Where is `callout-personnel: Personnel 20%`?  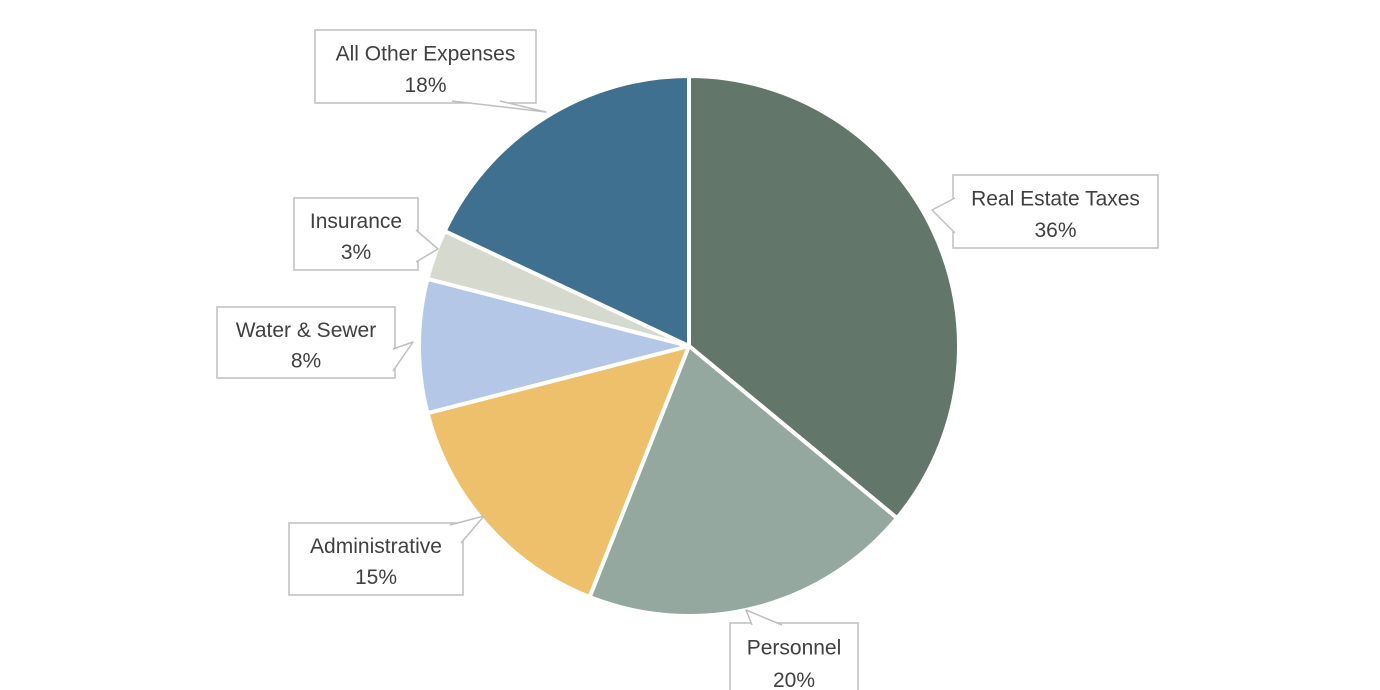
callout-personnel: Personnel 20% is located at coordinates (794, 649).